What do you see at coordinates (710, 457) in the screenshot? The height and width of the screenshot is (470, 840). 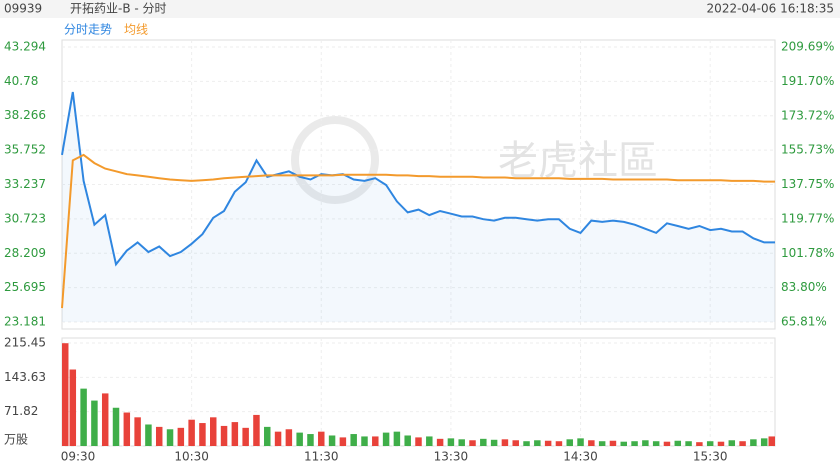 I see `x-tick-label: 15:30` at bounding box center [710, 457].